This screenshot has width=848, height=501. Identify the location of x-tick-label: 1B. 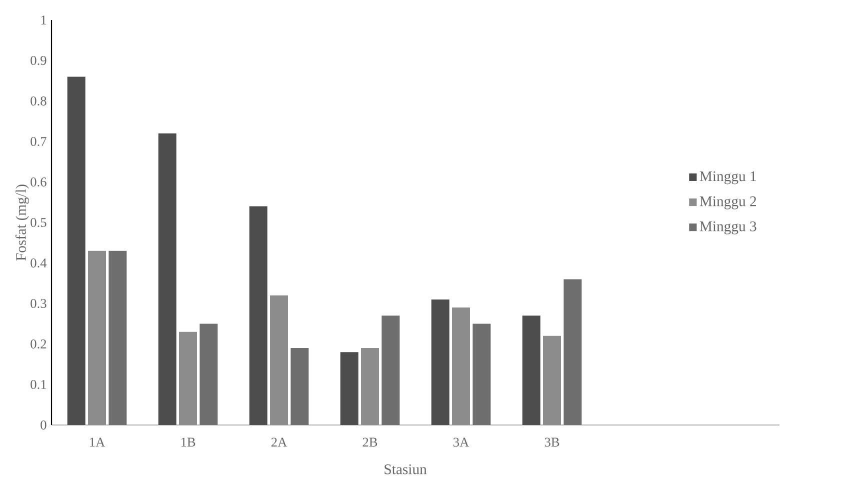
(188, 442).